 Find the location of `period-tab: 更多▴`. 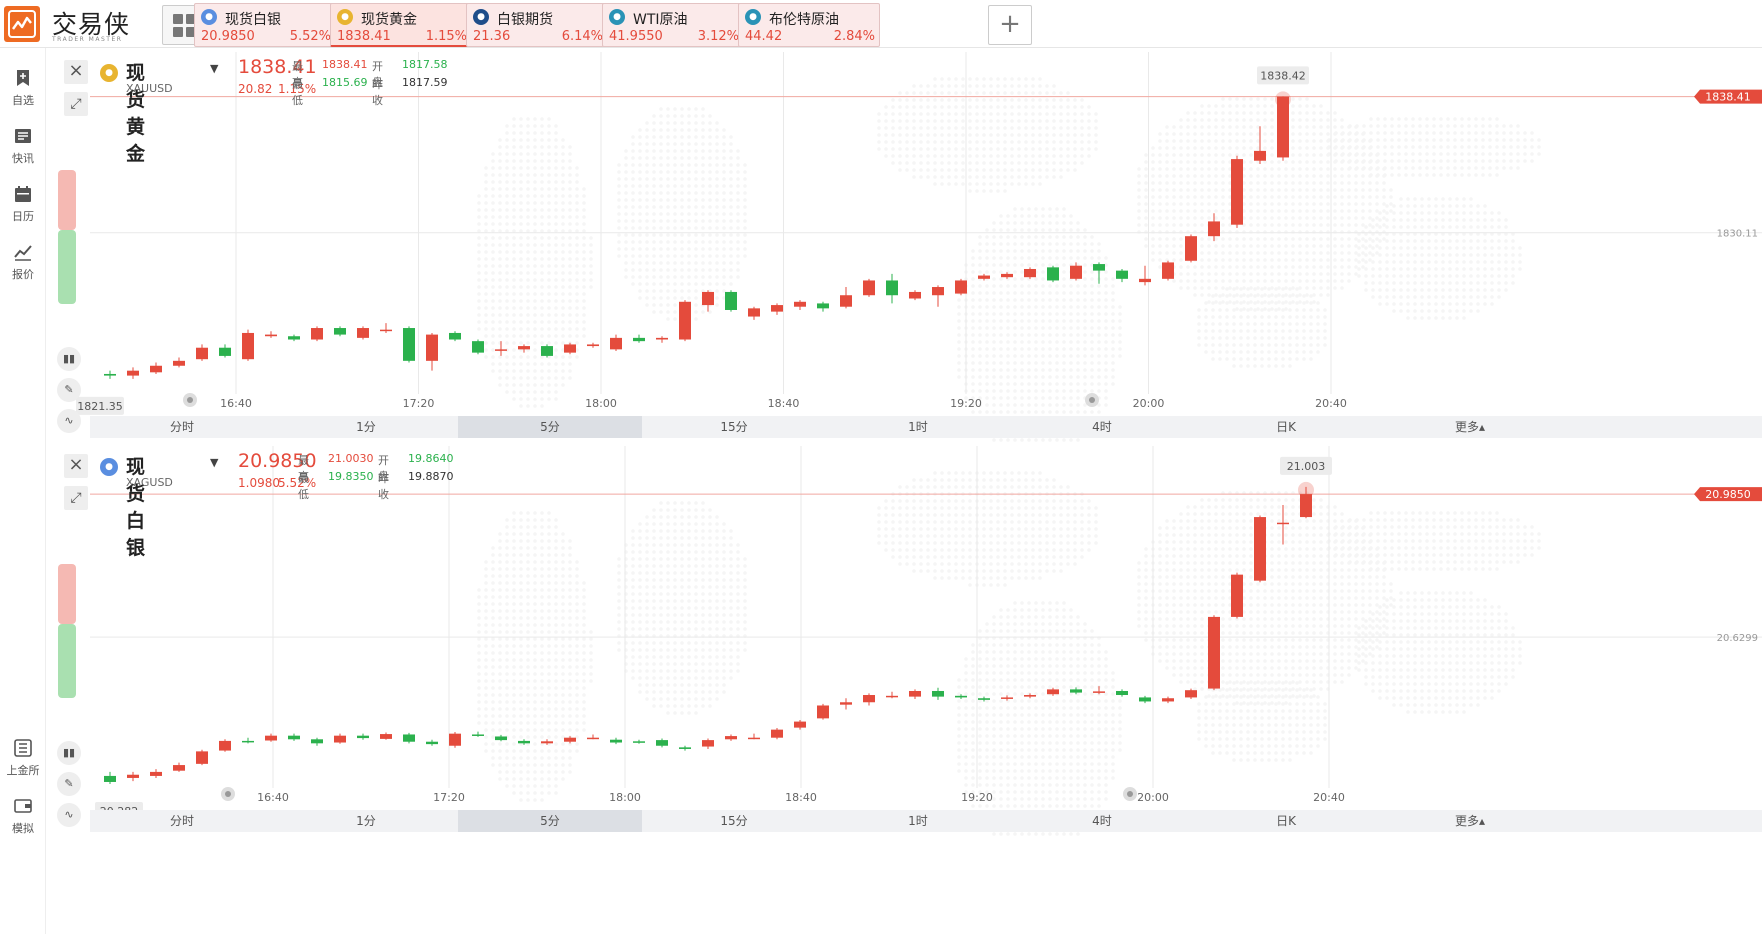

period-tab: 更多▴ is located at coordinates (1470, 821).